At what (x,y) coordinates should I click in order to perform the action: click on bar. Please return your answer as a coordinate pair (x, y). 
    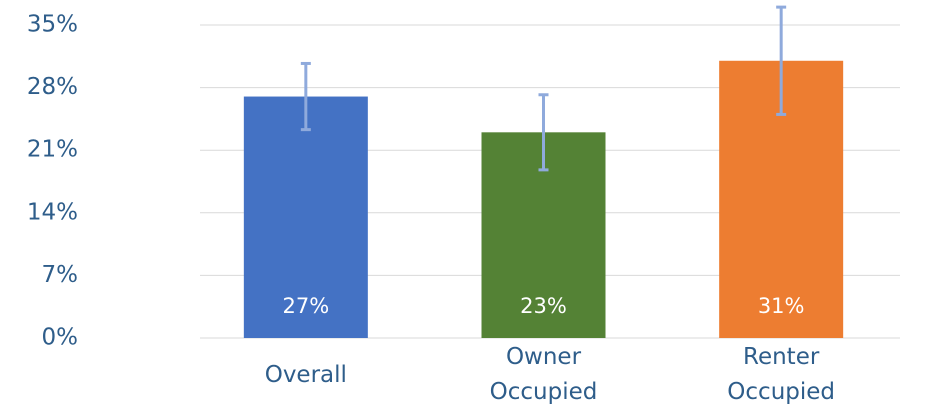
    Looking at the image, I should click on (305, 217).